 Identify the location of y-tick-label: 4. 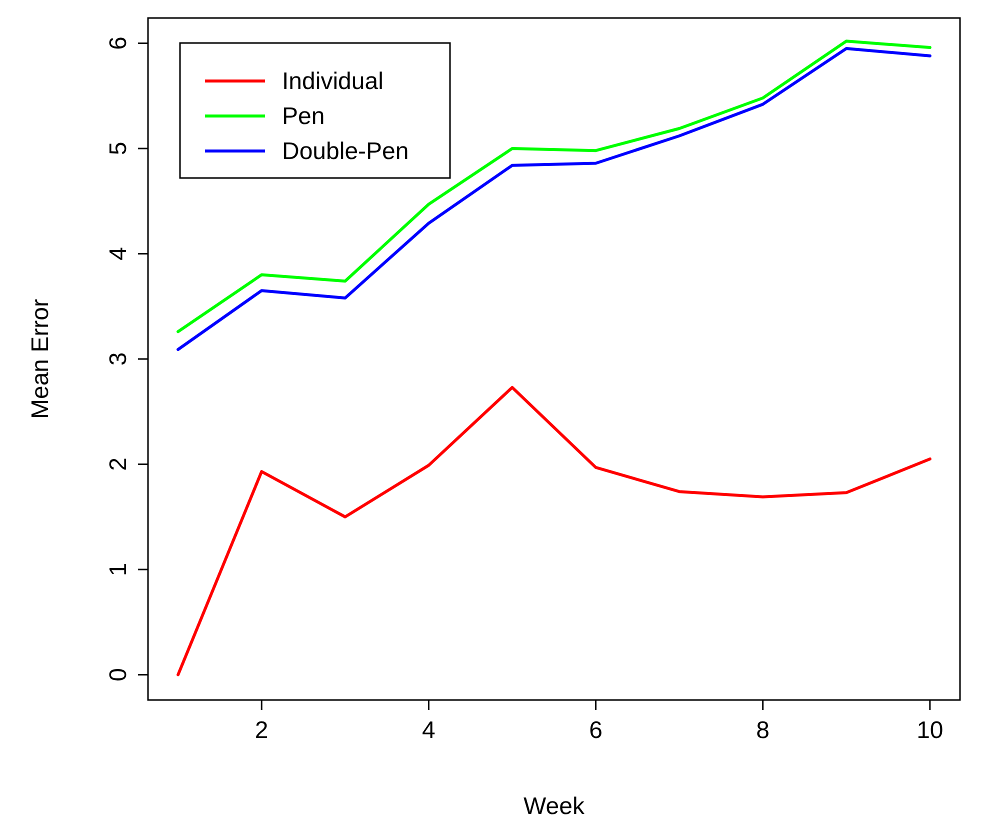
(118, 253).